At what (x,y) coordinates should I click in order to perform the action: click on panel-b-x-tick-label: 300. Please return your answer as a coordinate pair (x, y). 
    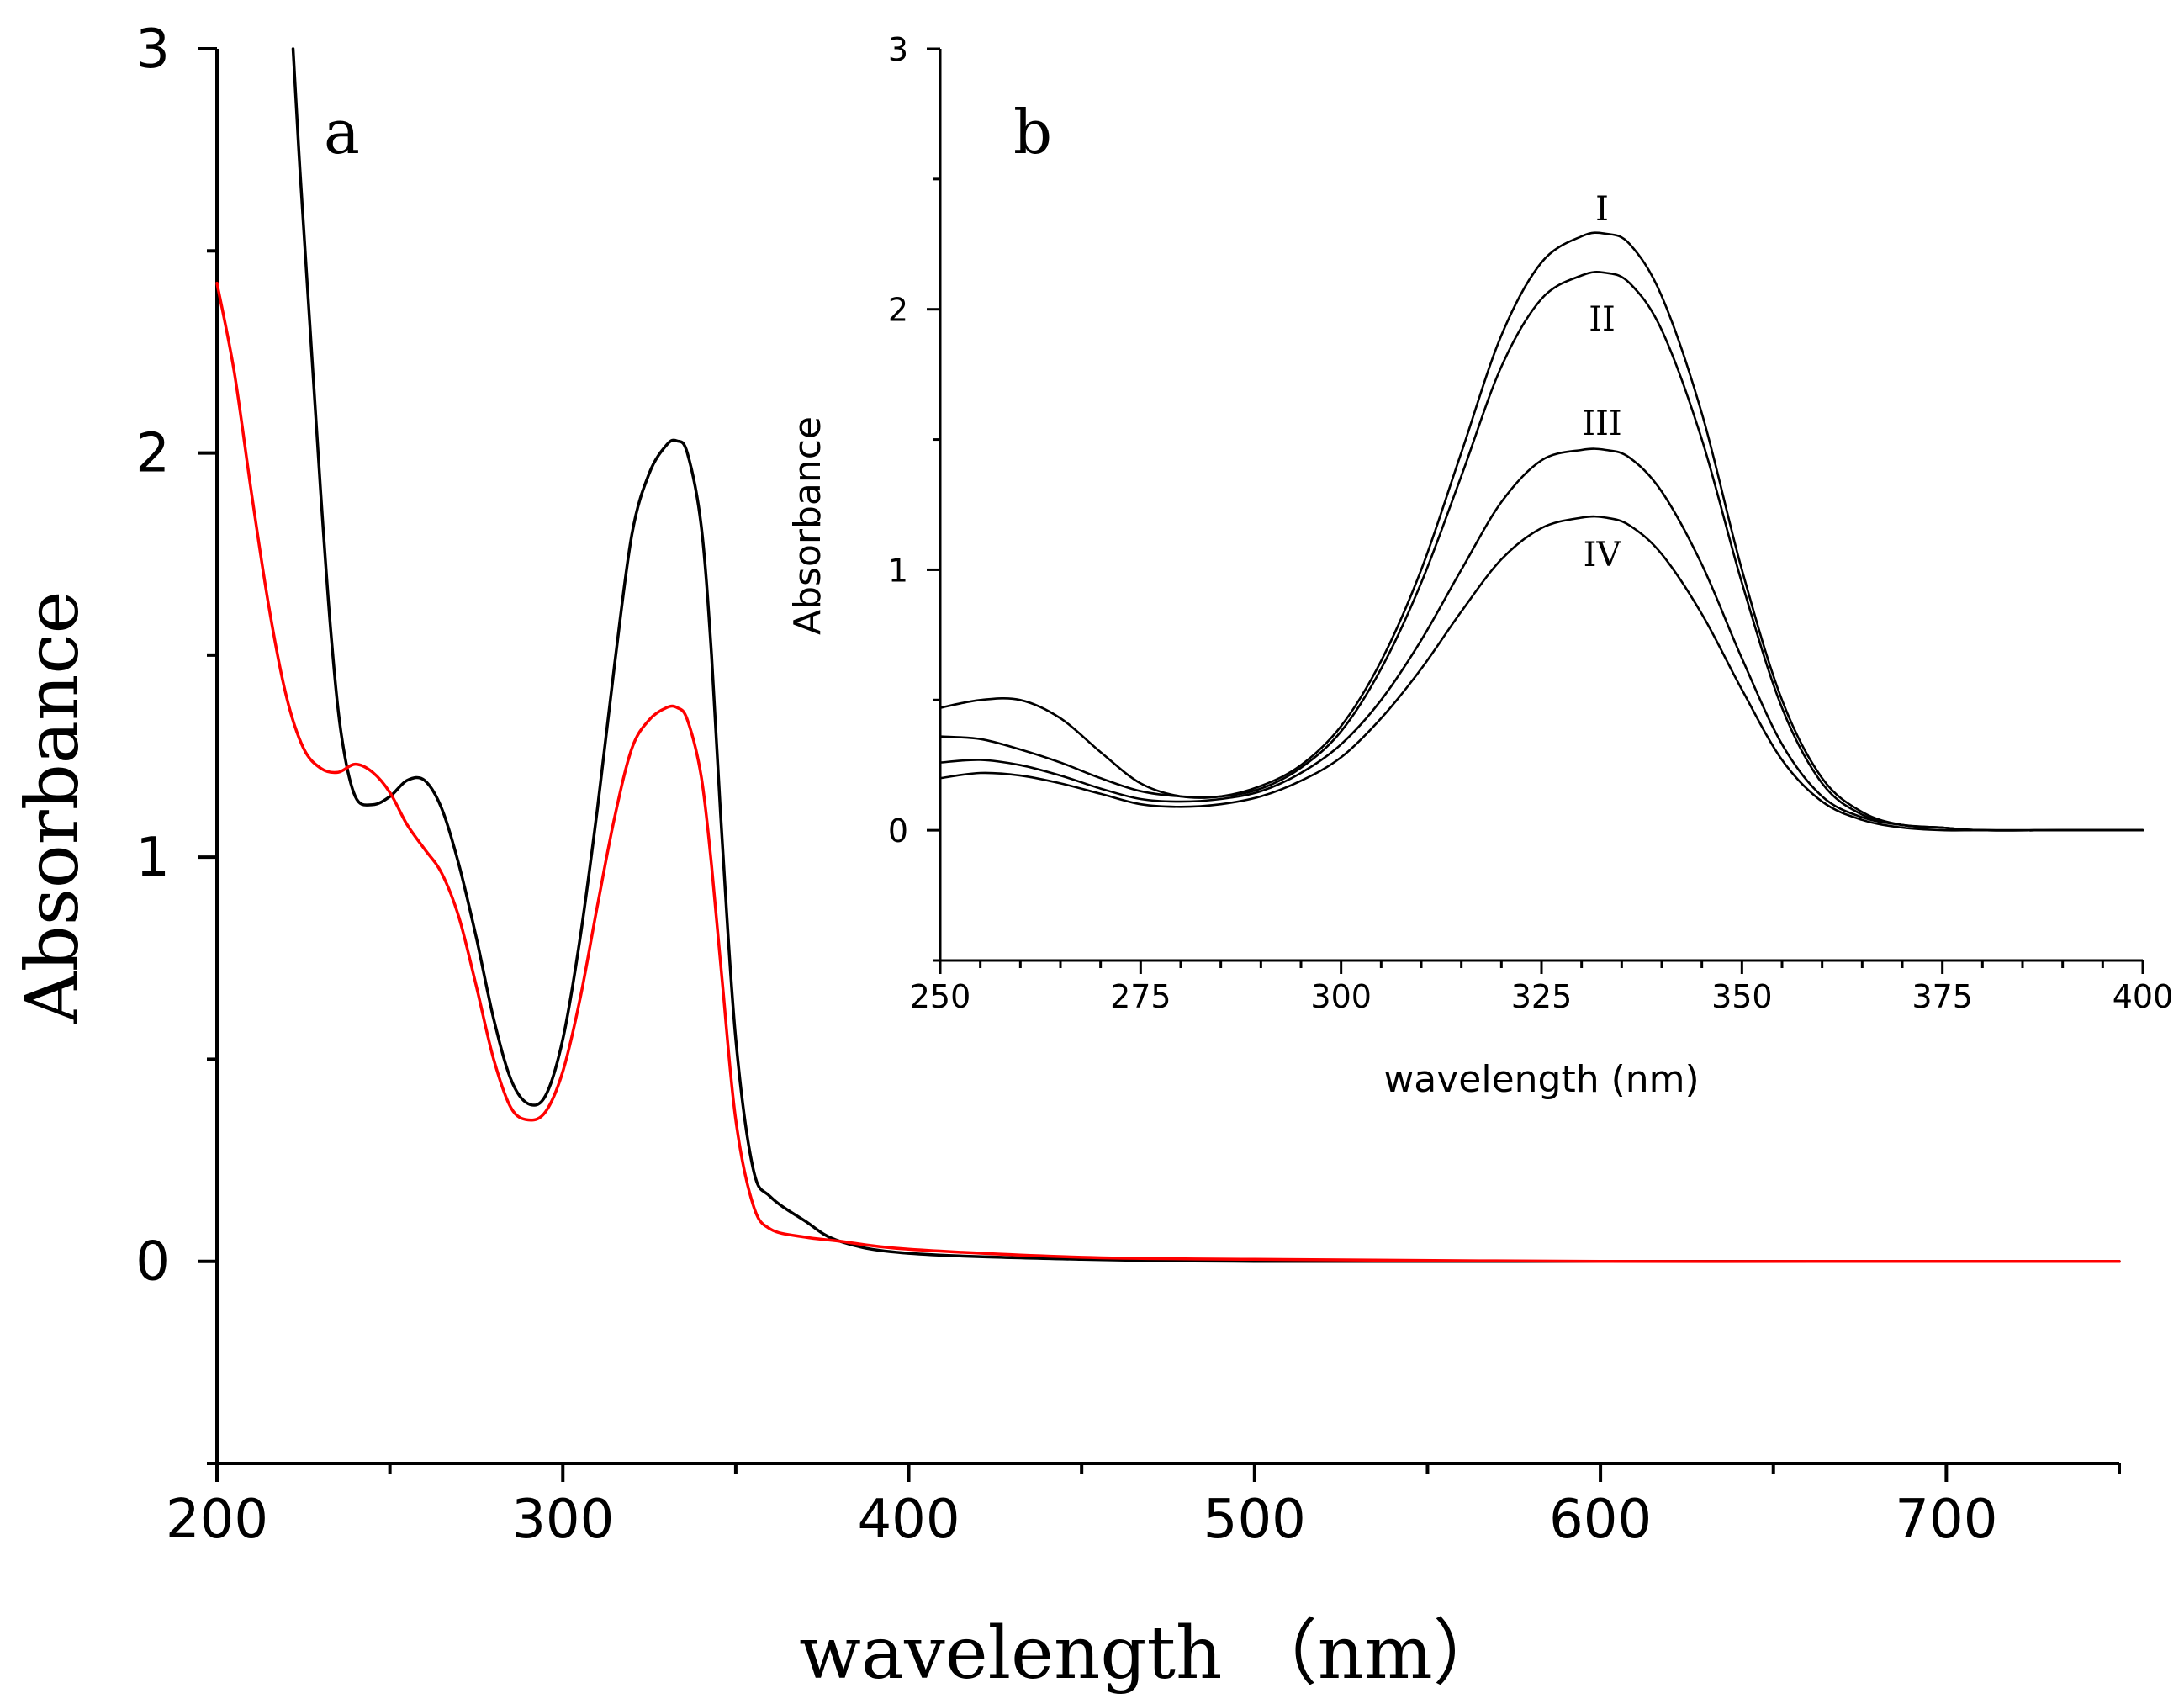
    Looking at the image, I should click on (1341, 996).